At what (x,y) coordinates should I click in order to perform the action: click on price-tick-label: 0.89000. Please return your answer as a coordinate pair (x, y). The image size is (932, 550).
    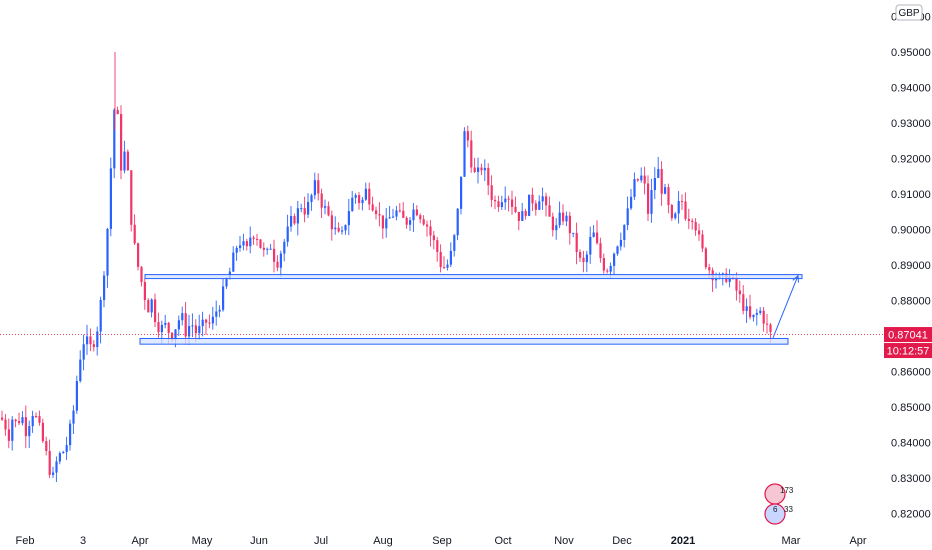
    Looking at the image, I should click on (911, 266).